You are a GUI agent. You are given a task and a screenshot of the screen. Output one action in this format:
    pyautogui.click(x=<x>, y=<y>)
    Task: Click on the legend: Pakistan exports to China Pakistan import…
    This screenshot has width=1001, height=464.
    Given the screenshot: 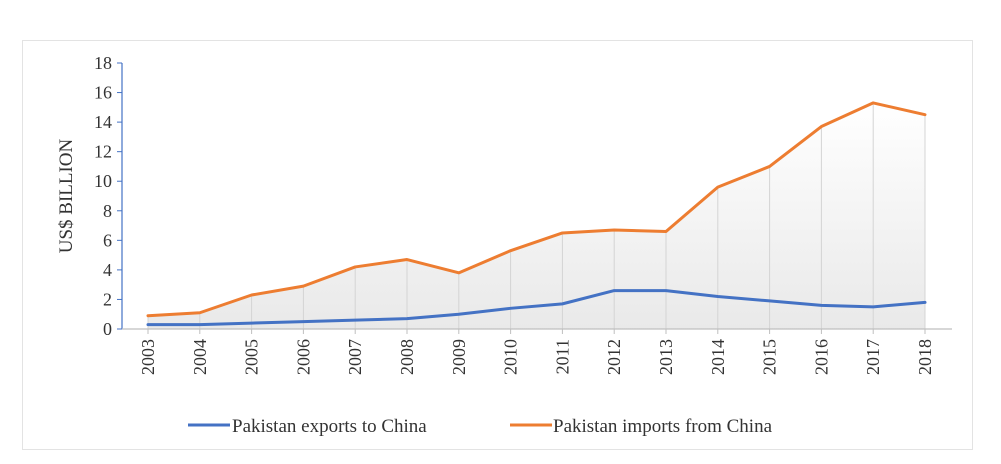 What is the action you would take?
    pyautogui.click(x=480, y=426)
    